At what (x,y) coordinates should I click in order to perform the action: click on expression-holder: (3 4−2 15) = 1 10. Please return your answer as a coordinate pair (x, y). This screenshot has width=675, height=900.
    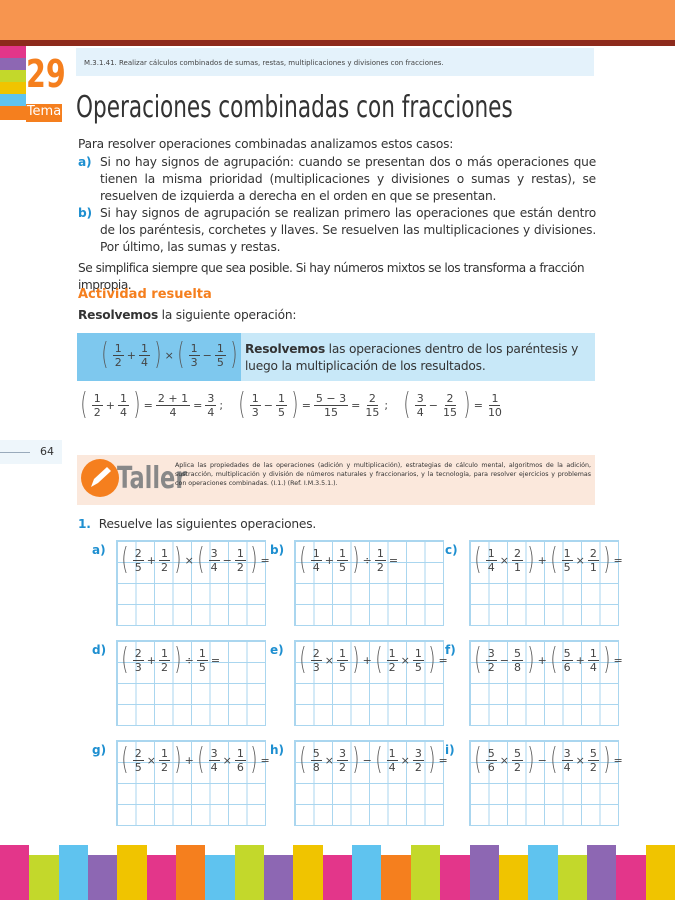
    Looking at the image, I should click on (453, 405).